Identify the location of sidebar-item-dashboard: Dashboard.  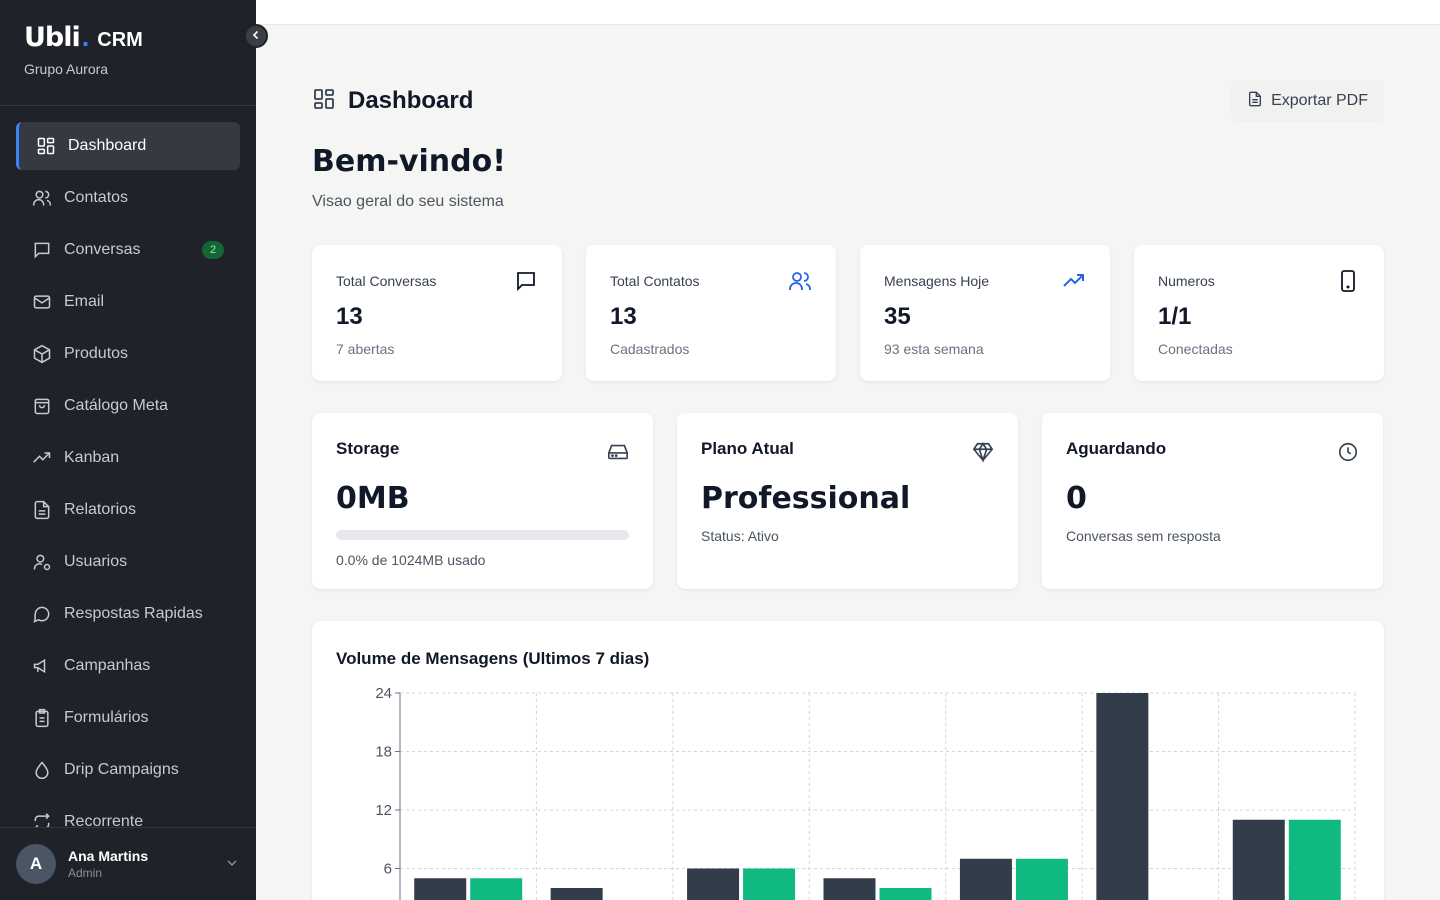
(128, 146).